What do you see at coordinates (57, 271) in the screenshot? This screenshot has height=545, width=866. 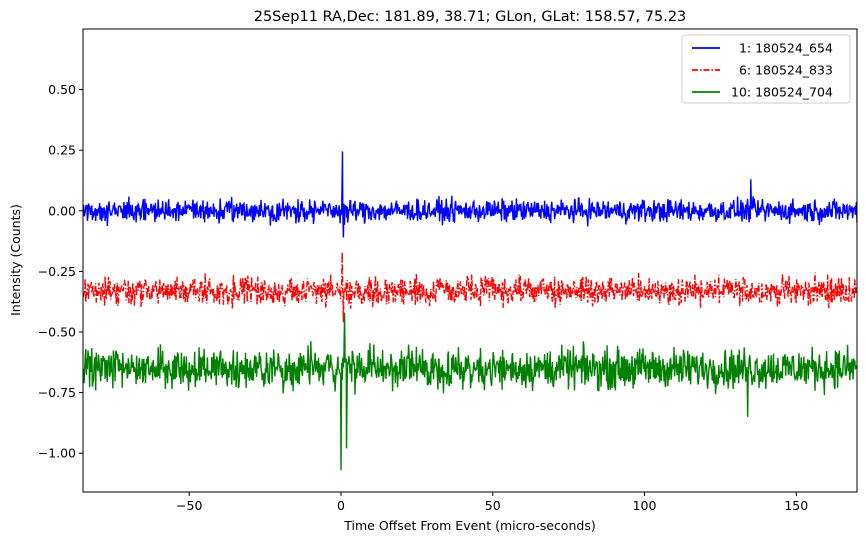 I see `y-tick-label: −0.25` at bounding box center [57, 271].